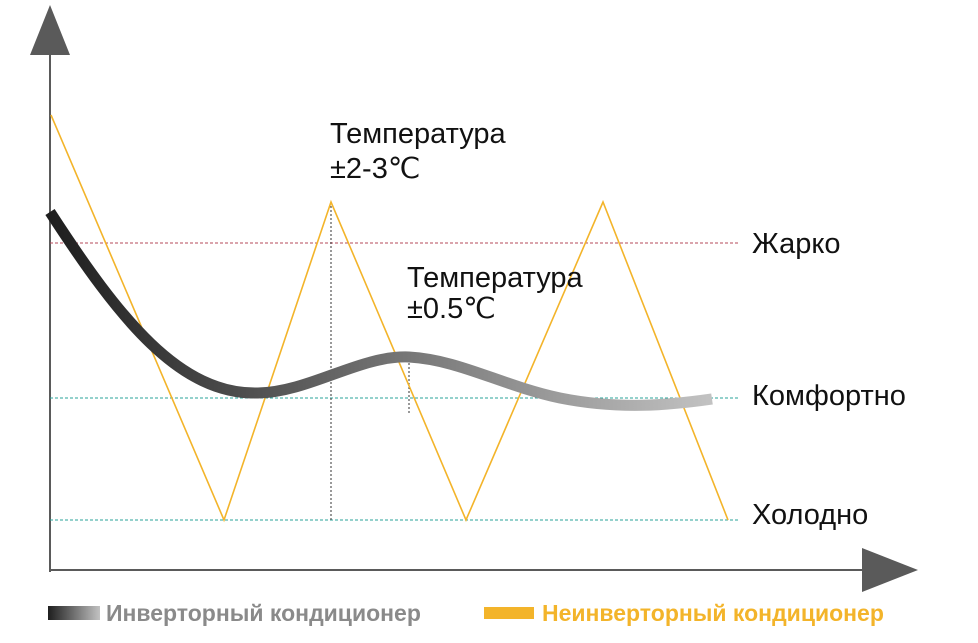 This screenshot has height=643, width=978. What do you see at coordinates (375, 169) in the screenshot?
I see `non-inverter-annotation-range: ±2-3℃` at bounding box center [375, 169].